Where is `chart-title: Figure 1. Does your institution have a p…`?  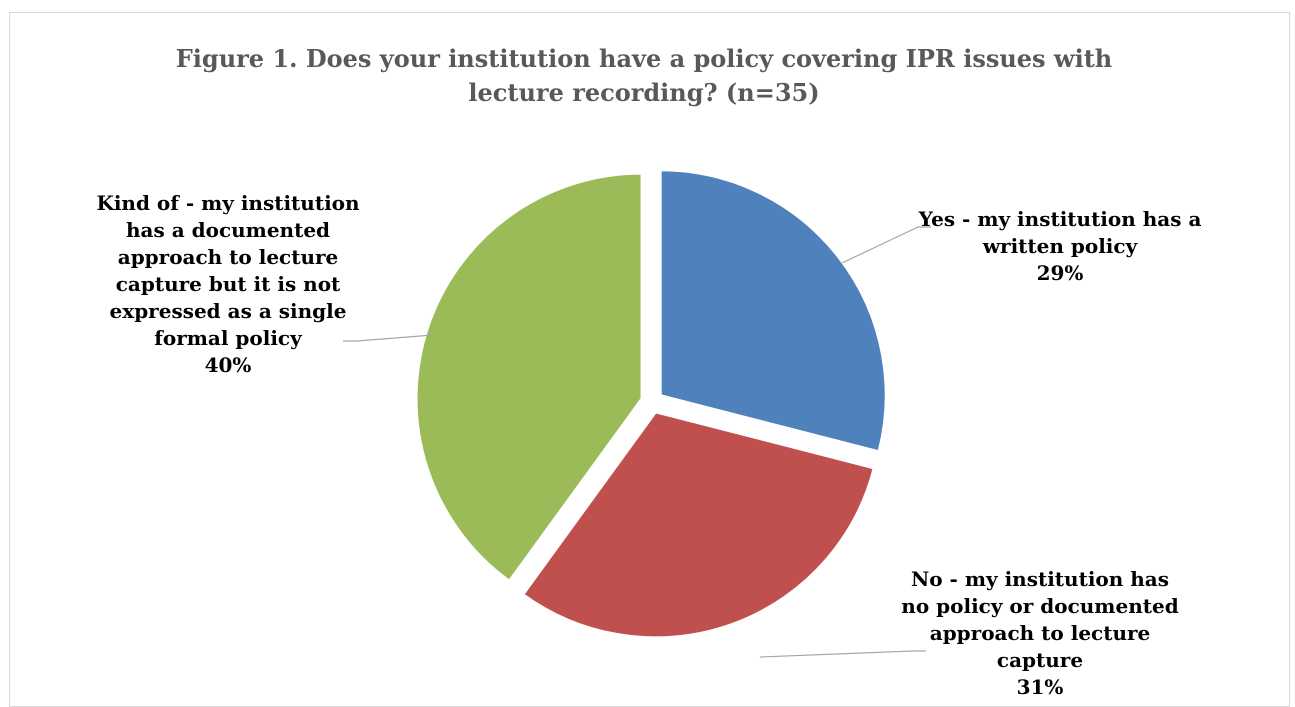 chart-title: Figure 1. Does your institution have a p… is located at coordinates (644, 75).